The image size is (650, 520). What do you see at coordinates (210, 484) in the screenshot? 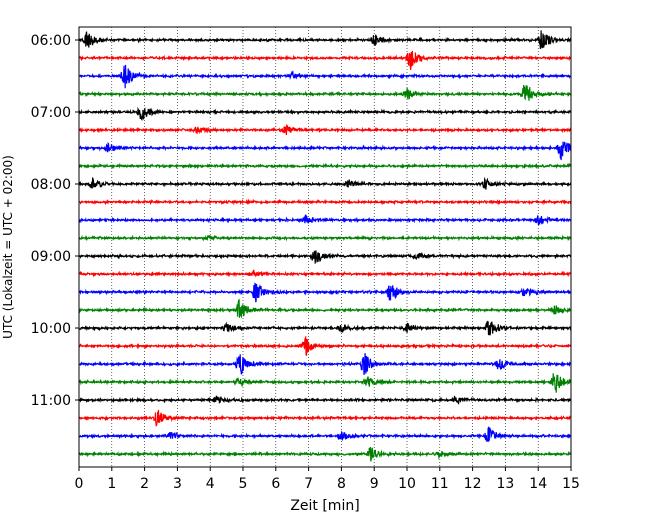
I see `x-tick-label: 4` at bounding box center [210, 484].